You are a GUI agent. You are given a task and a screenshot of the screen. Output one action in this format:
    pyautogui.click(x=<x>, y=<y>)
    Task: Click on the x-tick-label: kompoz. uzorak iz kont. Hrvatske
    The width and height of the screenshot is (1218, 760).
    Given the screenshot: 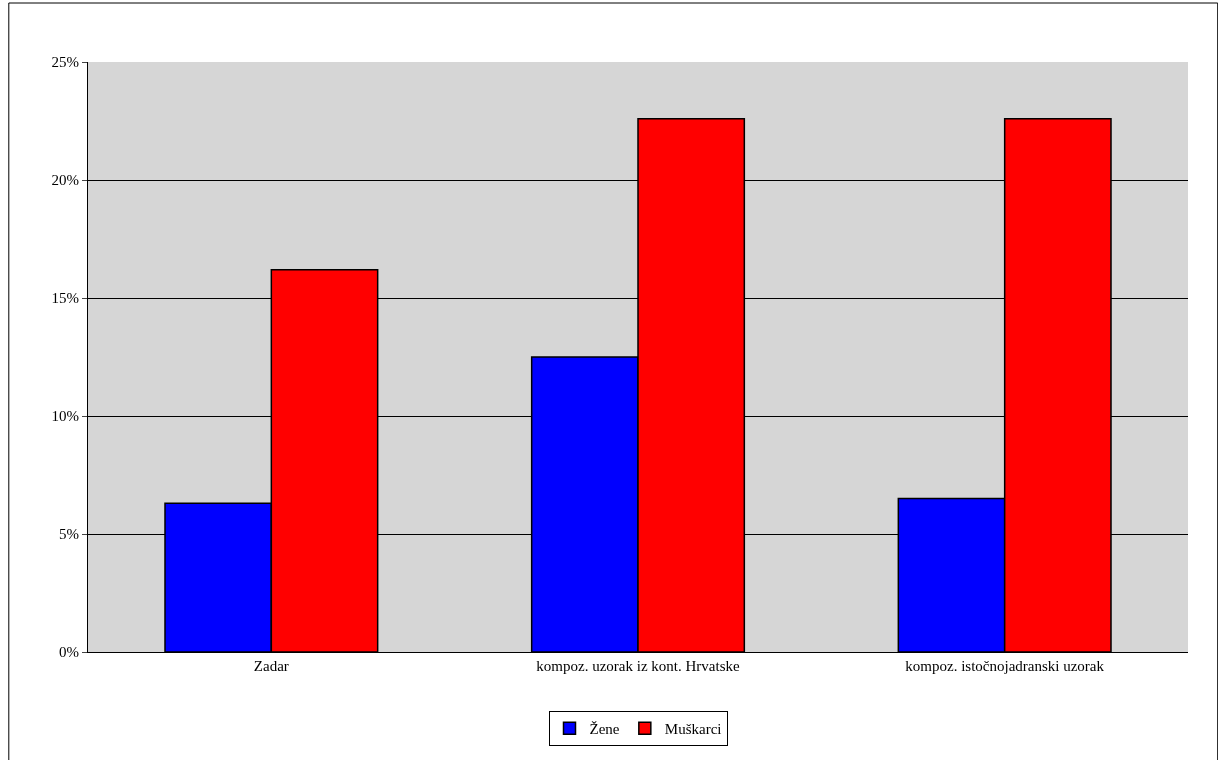 What is the action you would take?
    pyautogui.click(x=638, y=666)
    